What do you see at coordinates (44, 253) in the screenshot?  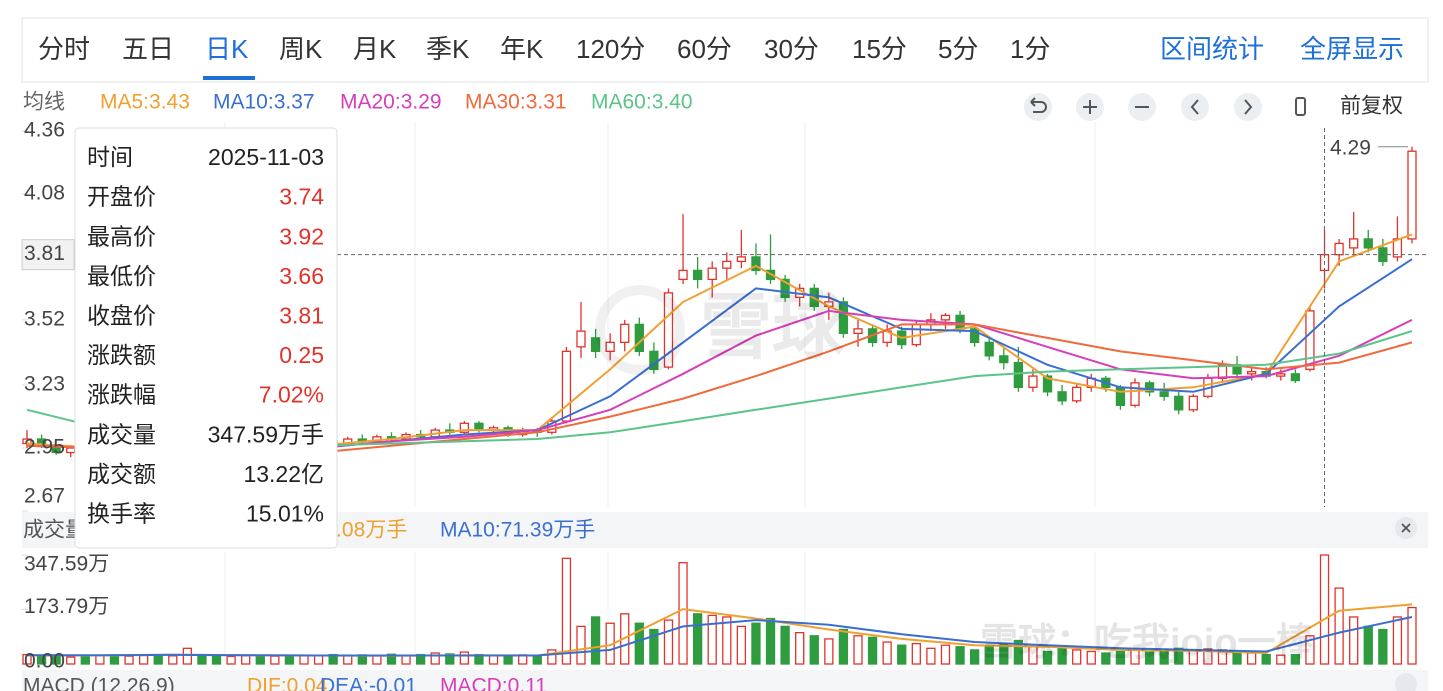 I see `y-tick-label: 3.81` at bounding box center [44, 253].